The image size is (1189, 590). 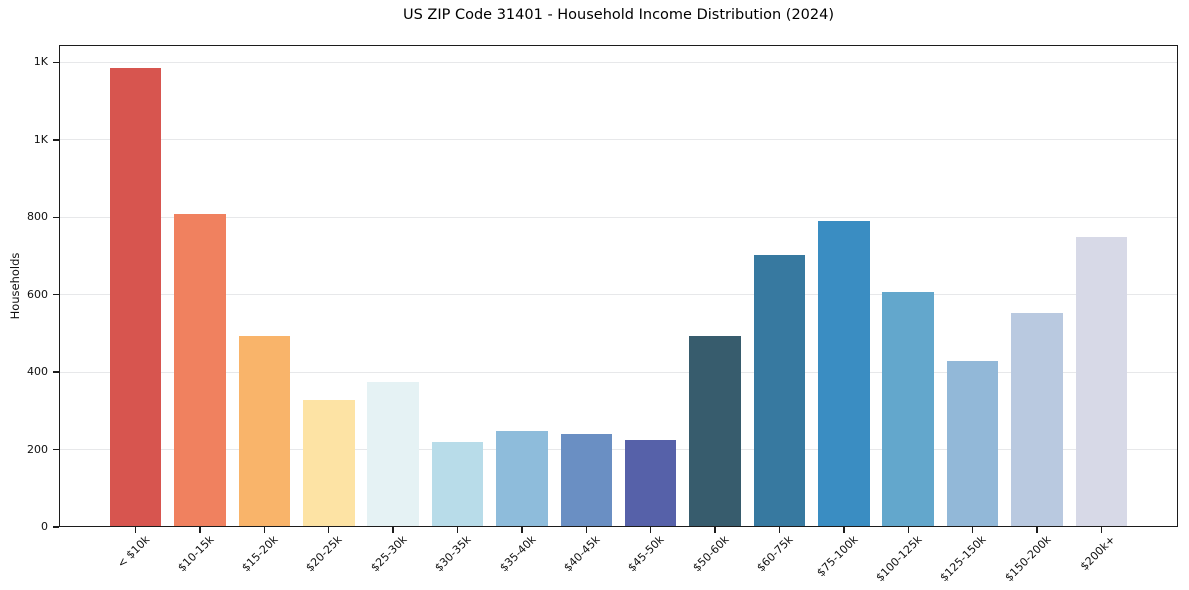 What do you see at coordinates (582, 554) in the screenshot?
I see `x-tick-label: $40-45k` at bounding box center [582, 554].